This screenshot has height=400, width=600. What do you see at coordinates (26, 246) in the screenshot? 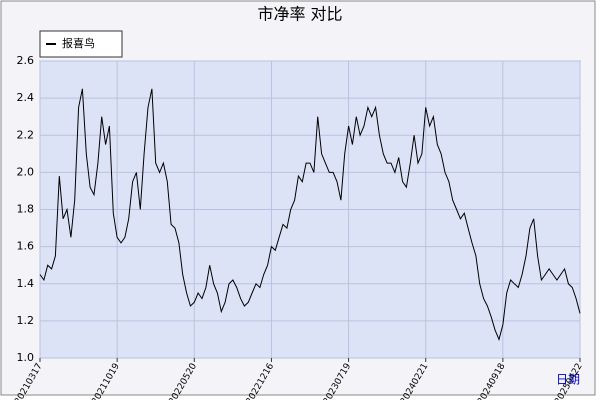
I see `y-tick-label: 1.6` at bounding box center [26, 246].